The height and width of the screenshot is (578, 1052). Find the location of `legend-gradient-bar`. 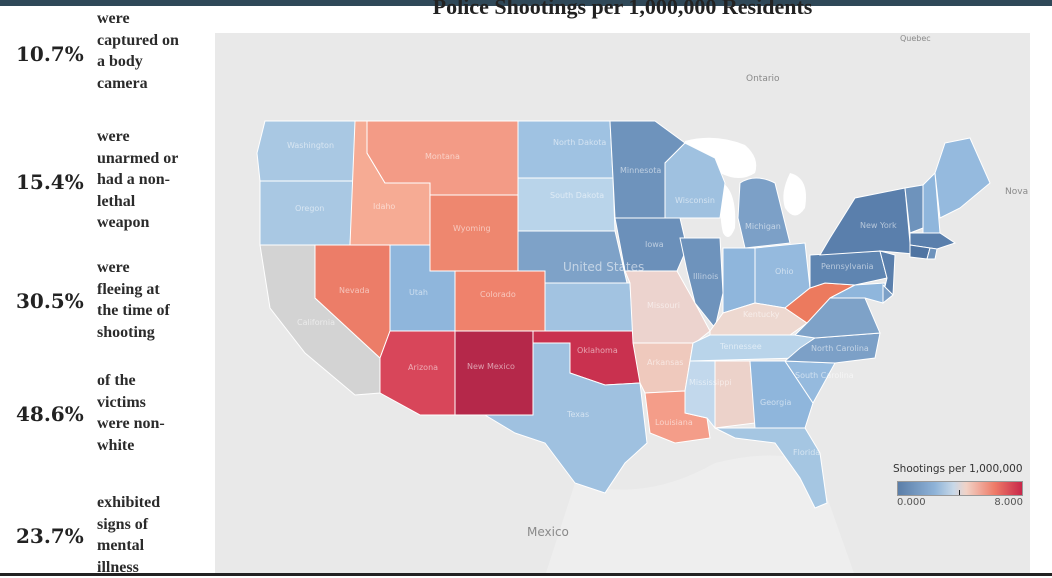

legend-gradient-bar is located at coordinates (960, 488).